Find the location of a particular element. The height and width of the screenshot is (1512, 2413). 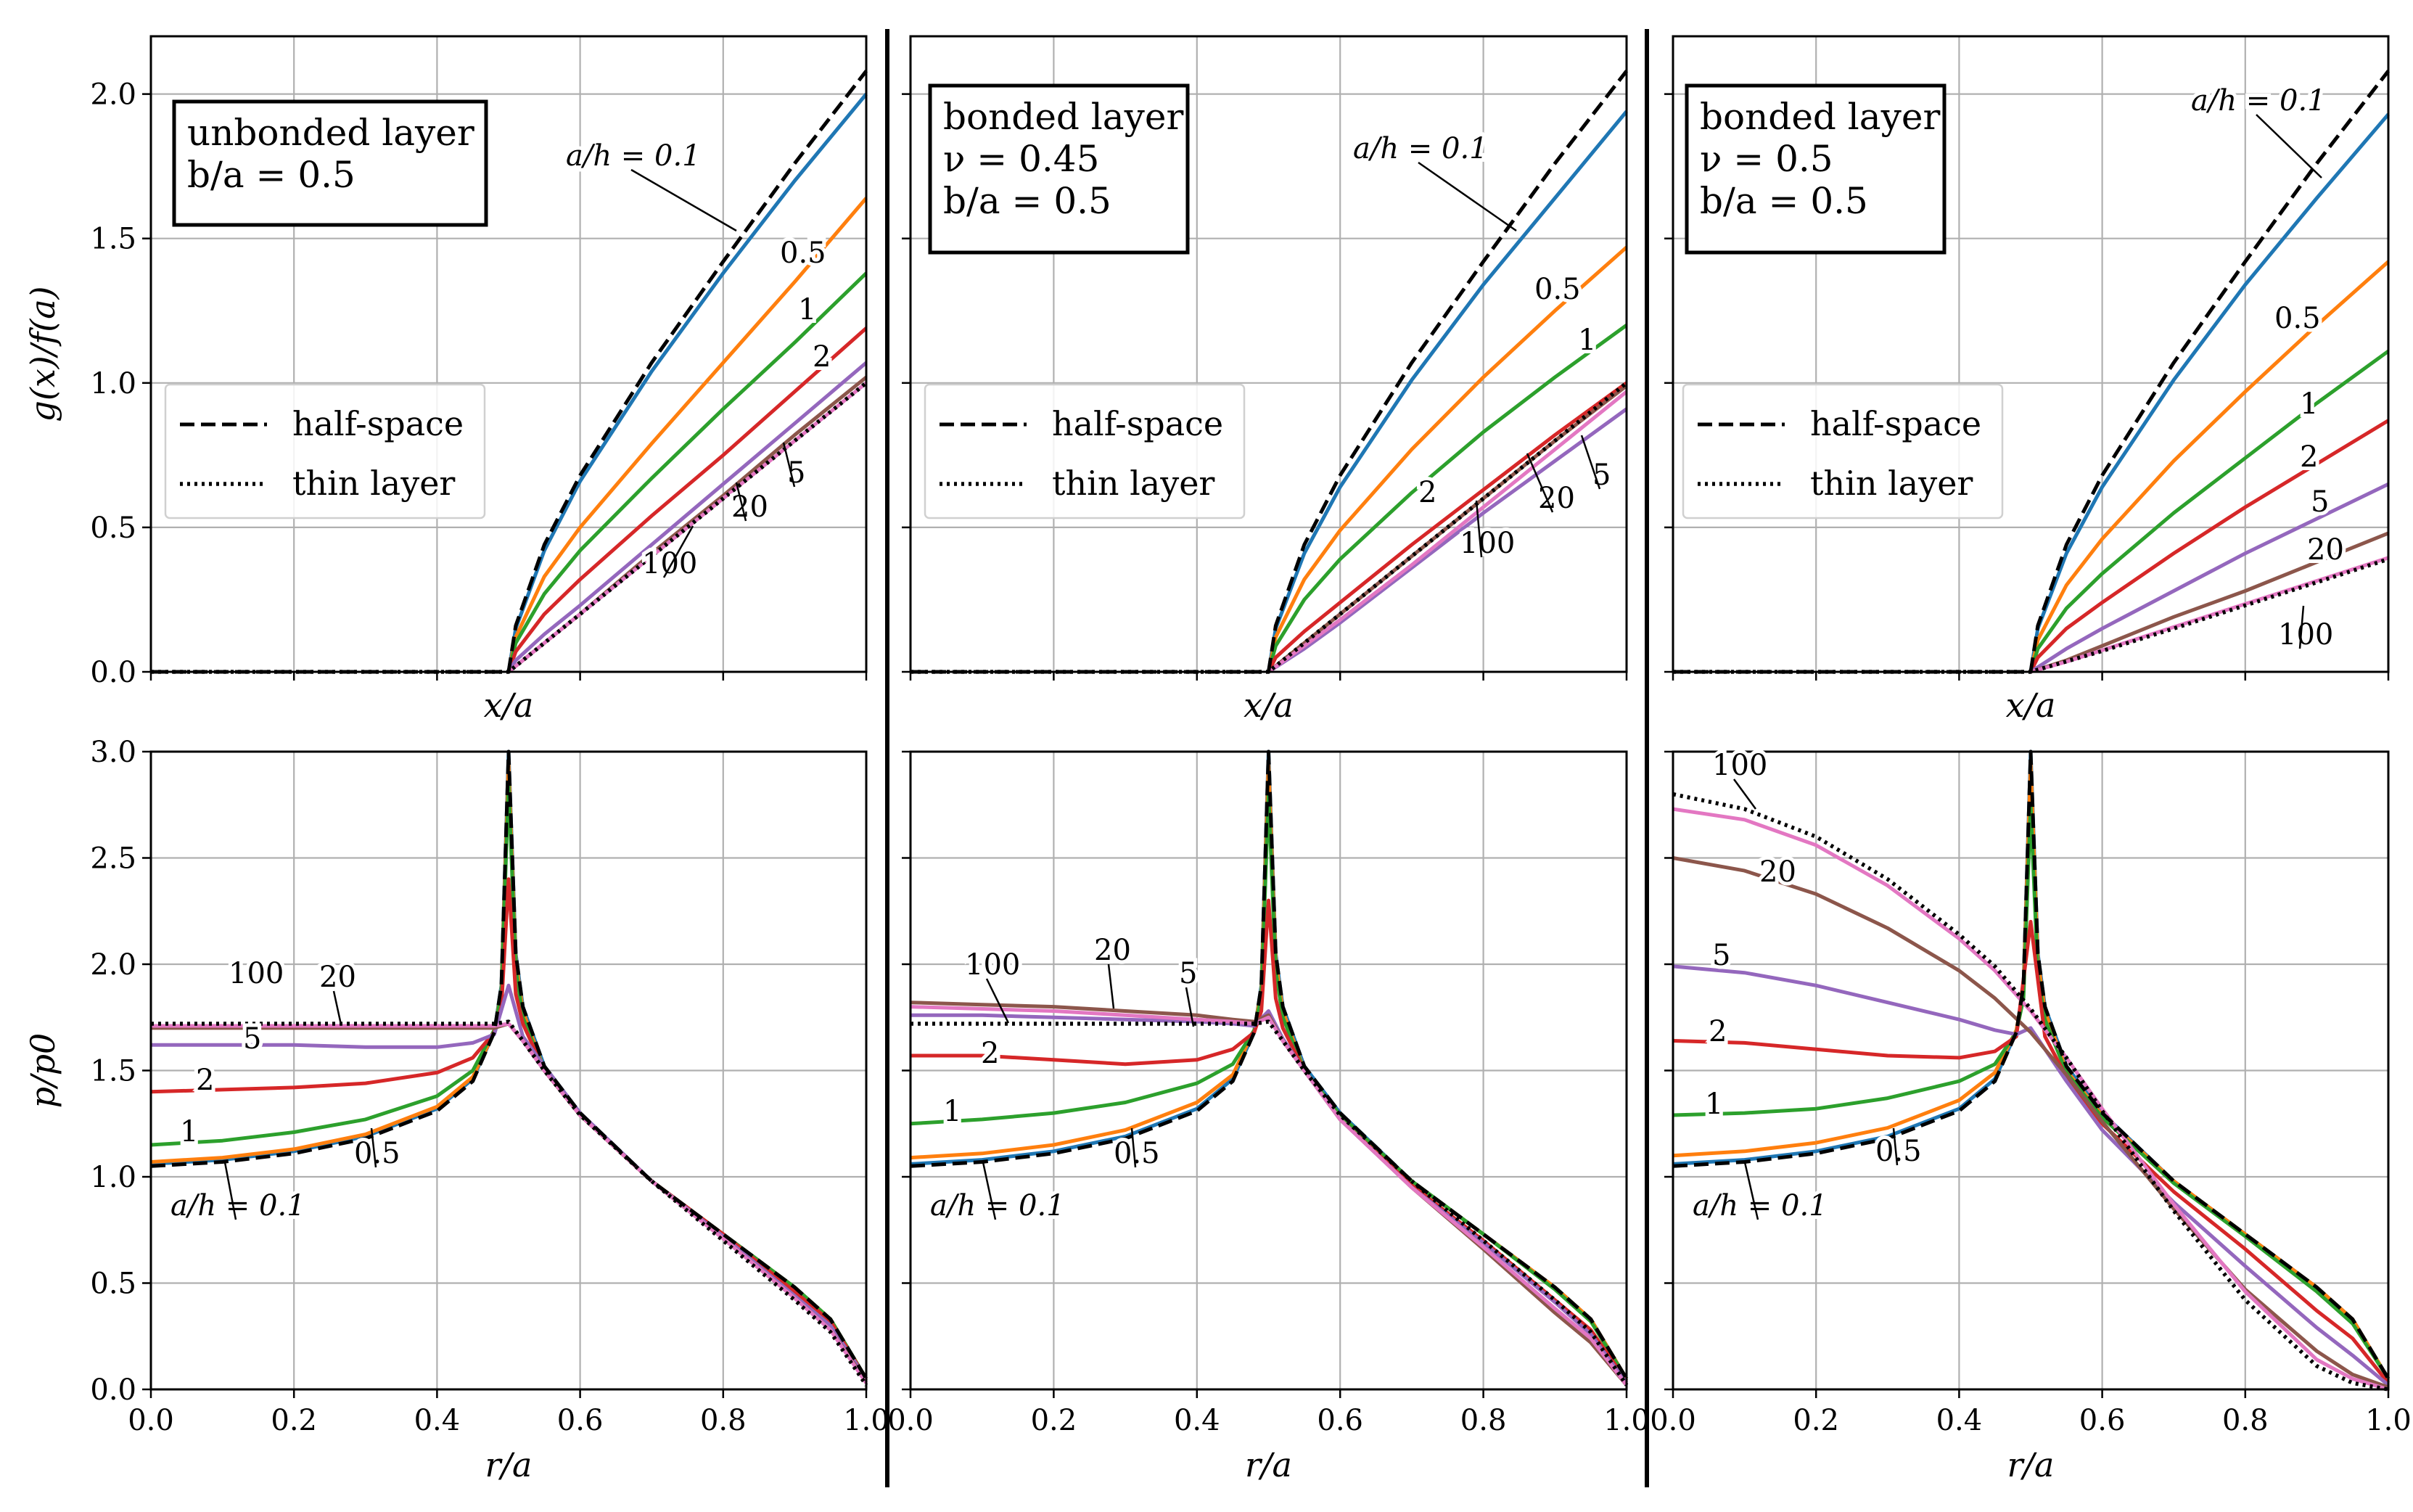

plot-frame is located at coordinates (509, 354).